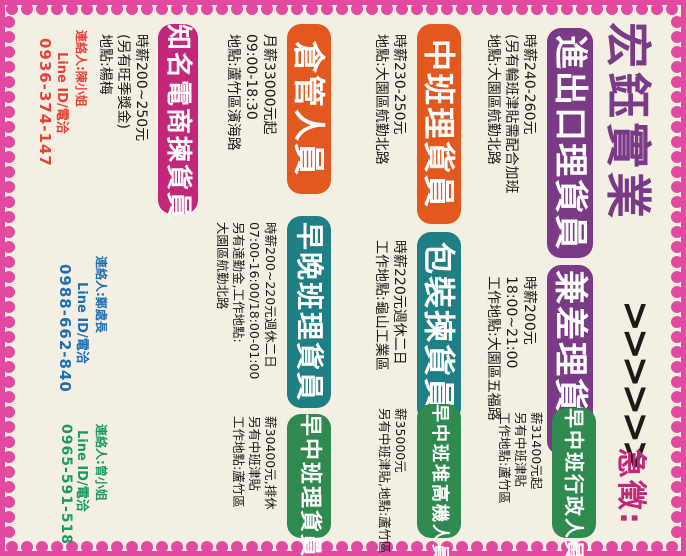 The width and height of the screenshot is (686, 556). Describe the element at coordinates (636, 384) in the screenshot. I see `arrows: >>>>>>` at that location.